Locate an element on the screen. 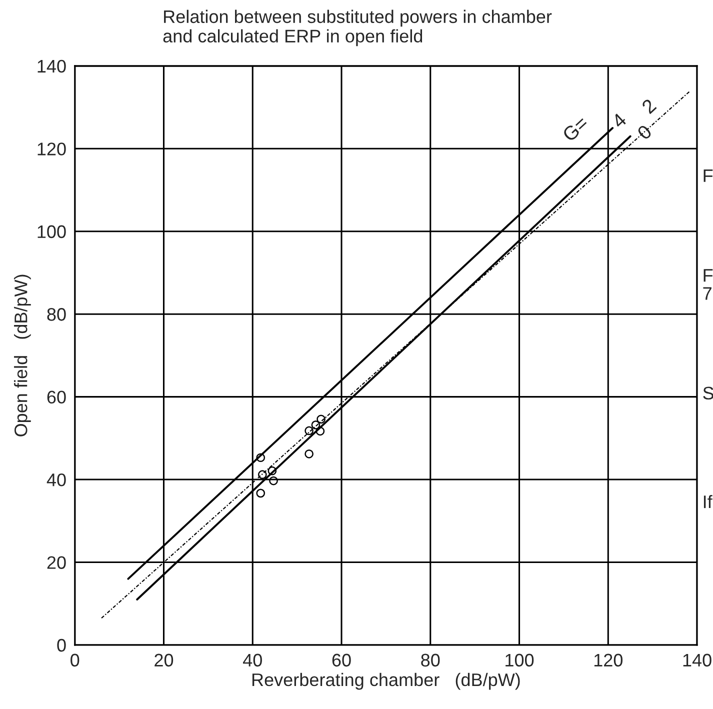 The image size is (713, 709). text: 0 is located at coordinates (644, 132).